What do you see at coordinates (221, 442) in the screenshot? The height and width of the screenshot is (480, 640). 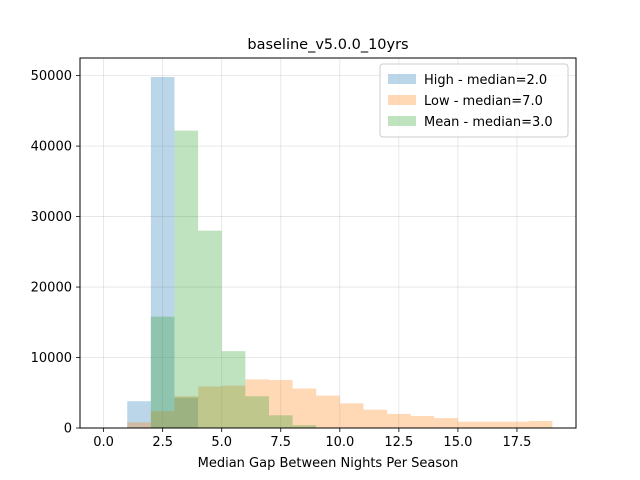 I see `x-tick-label: 5.0` at bounding box center [221, 442].